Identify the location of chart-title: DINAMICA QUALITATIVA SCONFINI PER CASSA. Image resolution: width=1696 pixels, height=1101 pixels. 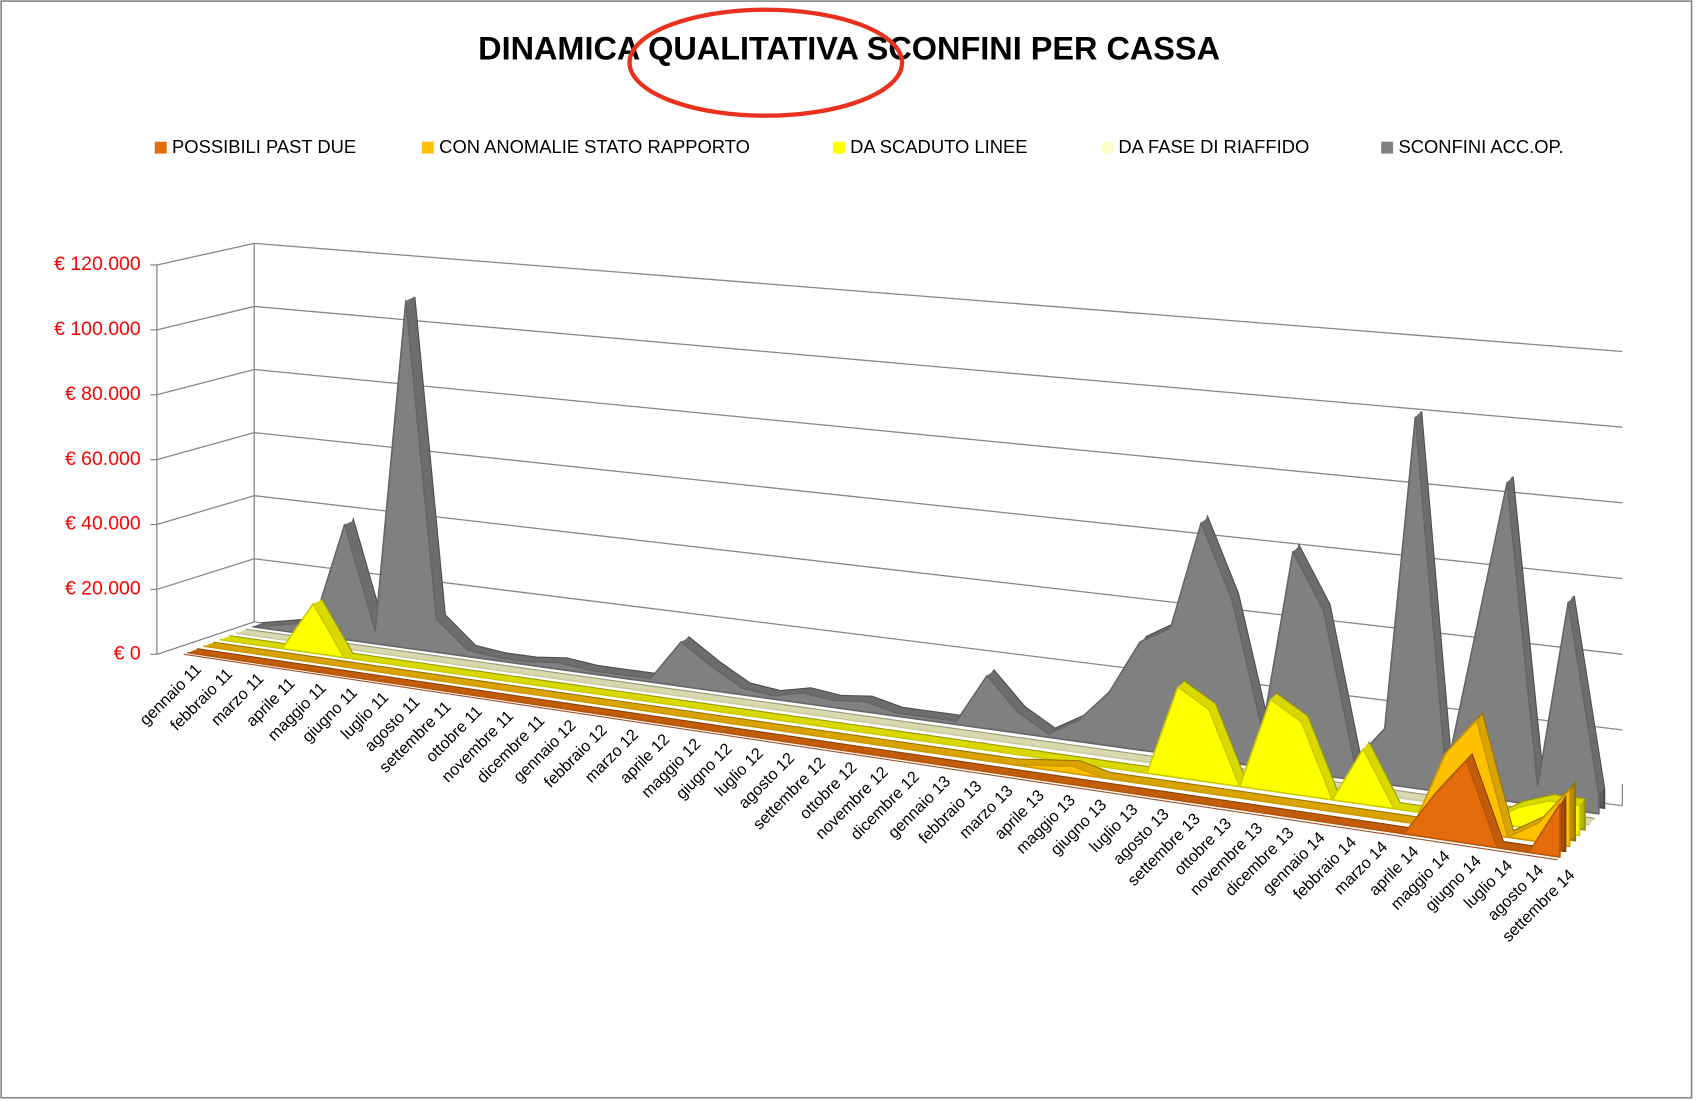
(849, 48).